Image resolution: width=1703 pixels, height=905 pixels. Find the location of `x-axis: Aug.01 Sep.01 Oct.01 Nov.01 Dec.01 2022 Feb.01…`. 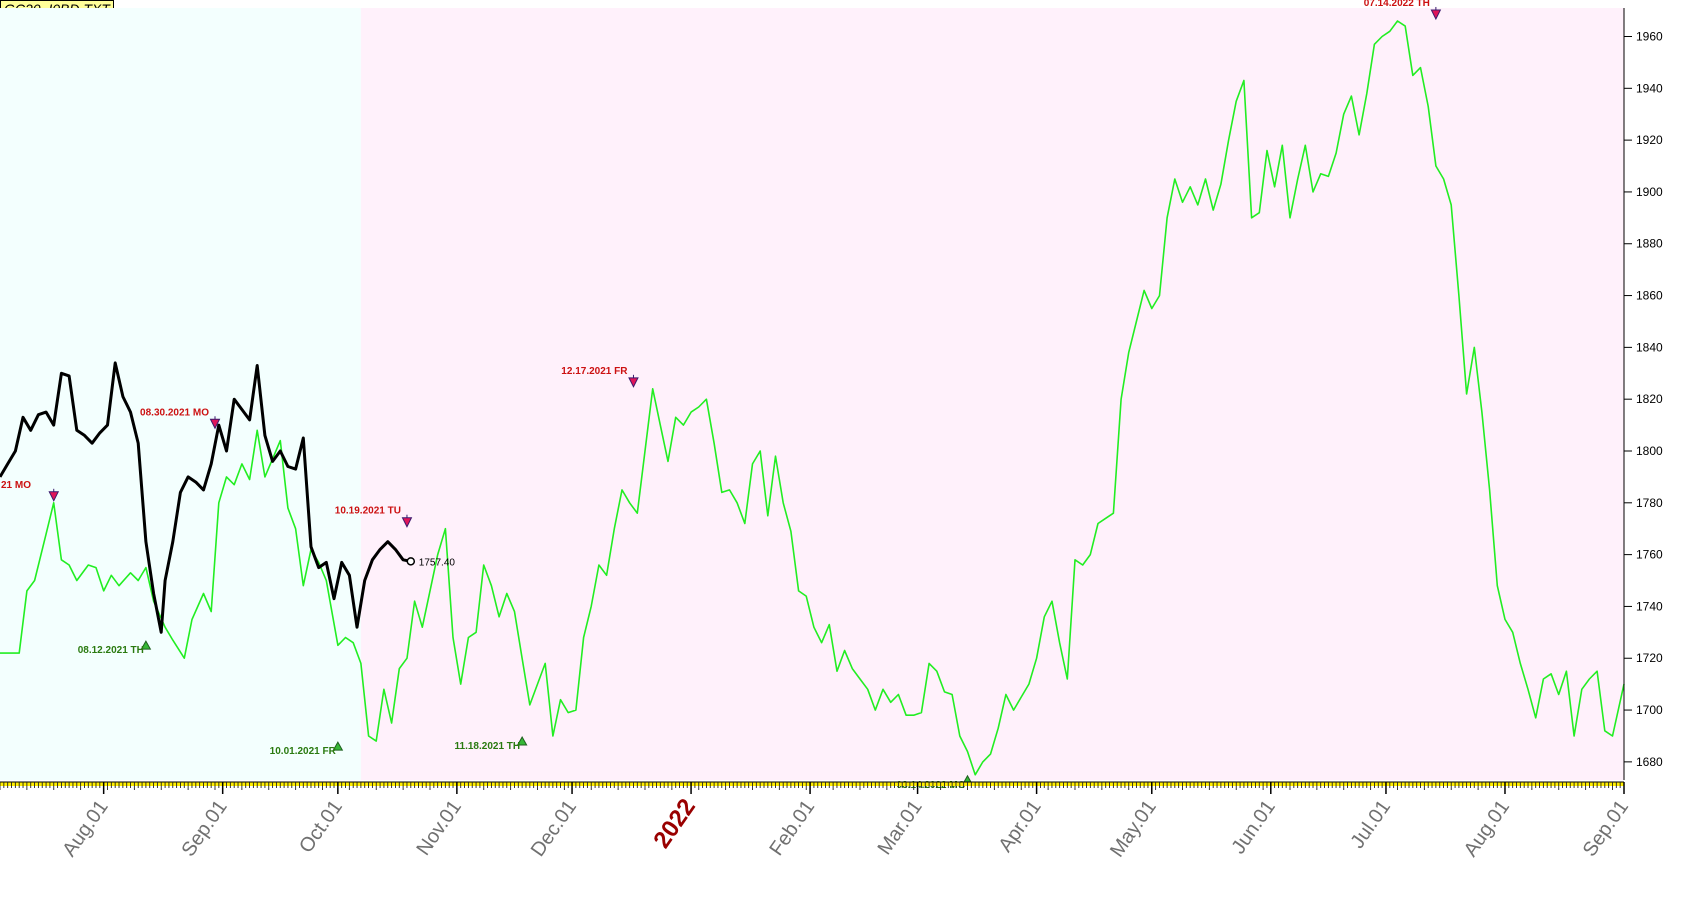

x-axis: Aug.01 Sep.01 Oct.01 Nov.01 Dec.01 2022 Feb.01… is located at coordinates (845, 827).